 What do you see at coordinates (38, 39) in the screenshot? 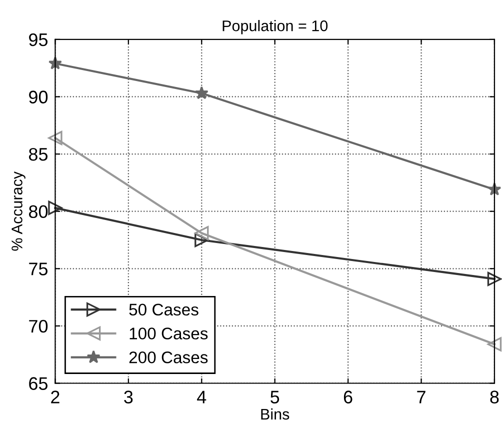
I see `y-tick-label: 95` at bounding box center [38, 39].